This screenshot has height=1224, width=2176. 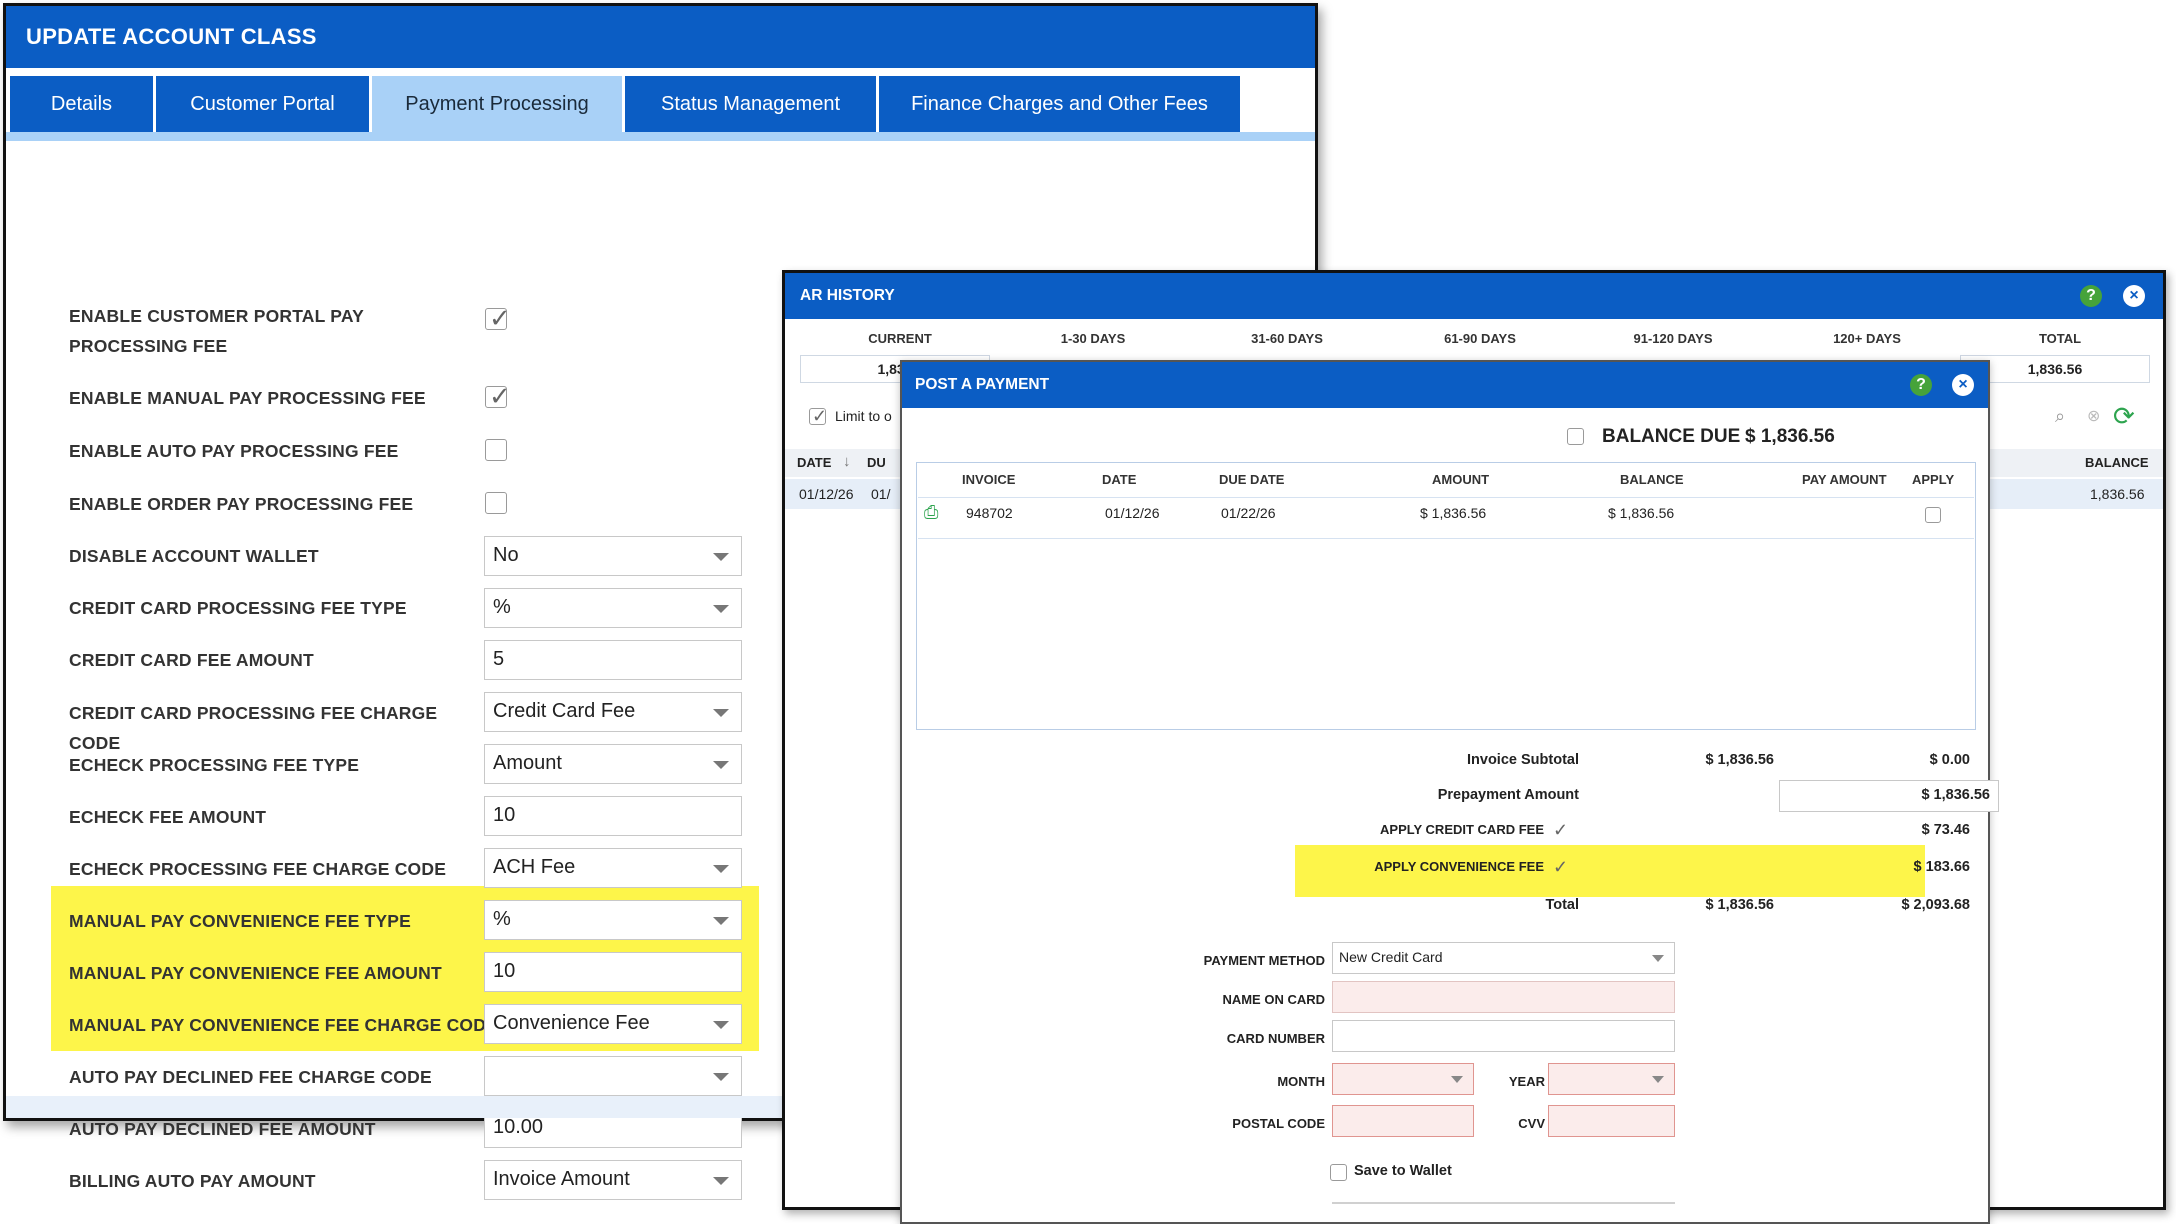 What do you see at coordinates (81, 104) in the screenshot?
I see `tab-details: Details` at bounding box center [81, 104].